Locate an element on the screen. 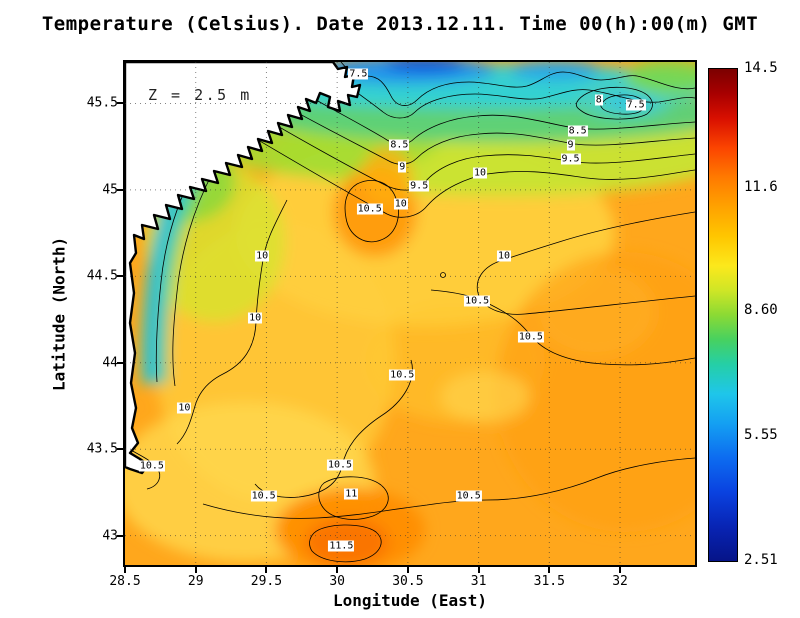 The width and height of the screenshot is (800, 618). y-tick-label: 45 is located at coordinates (110, 190).